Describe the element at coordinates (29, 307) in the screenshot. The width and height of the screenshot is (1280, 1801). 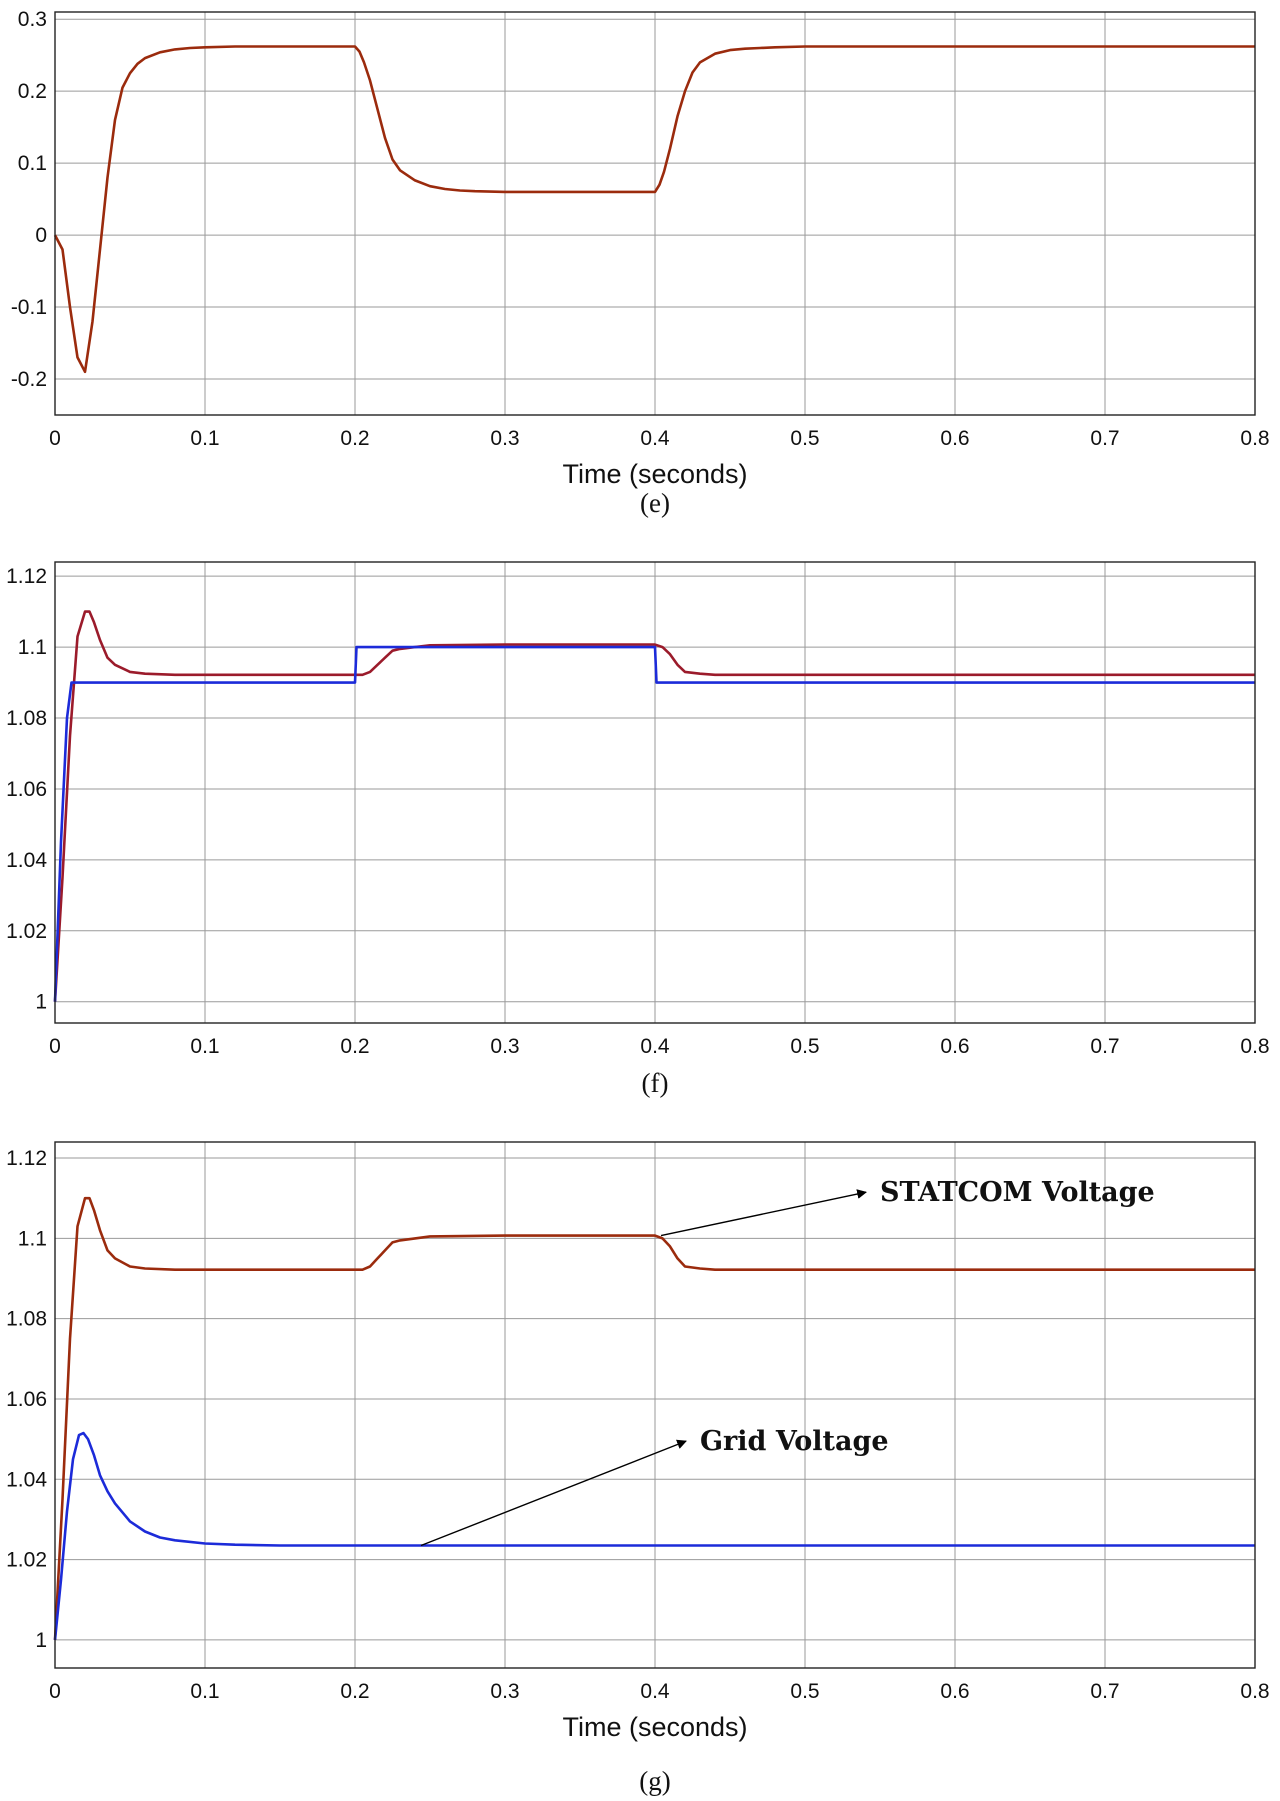
I see `y-tick-label: -0.1` at that location.